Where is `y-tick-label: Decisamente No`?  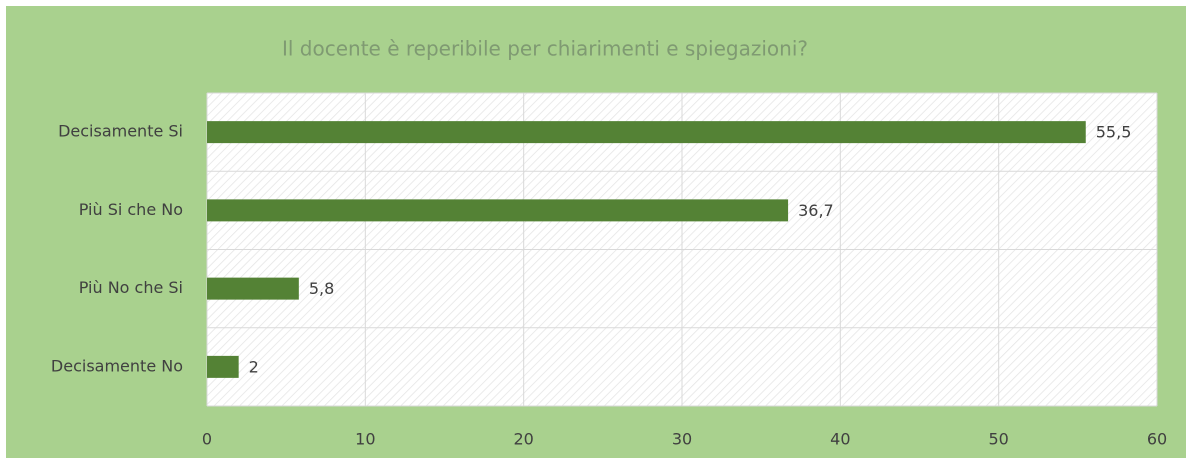 y-tick-label: Decisamente No is located at coordinates (117, 365).